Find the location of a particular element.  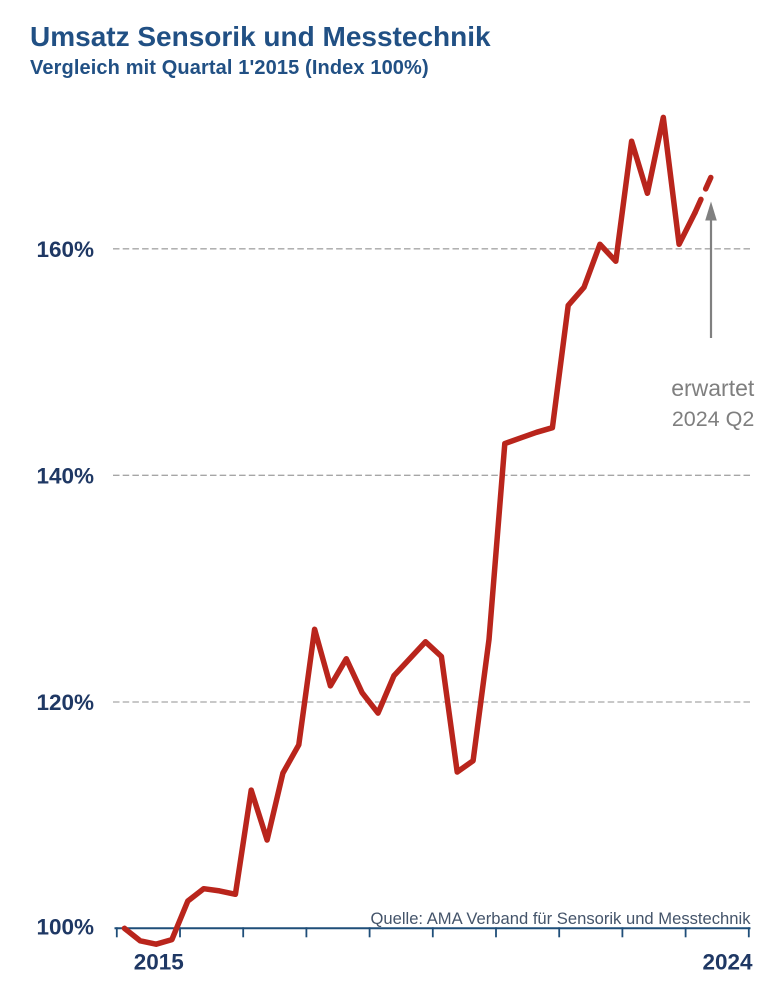

svg-text: 160% is located at coordinates (65, 249).